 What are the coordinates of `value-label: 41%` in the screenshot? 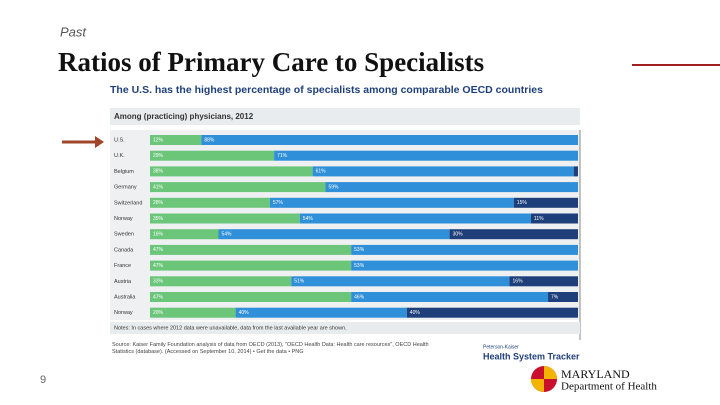 It's located at (158, 187).